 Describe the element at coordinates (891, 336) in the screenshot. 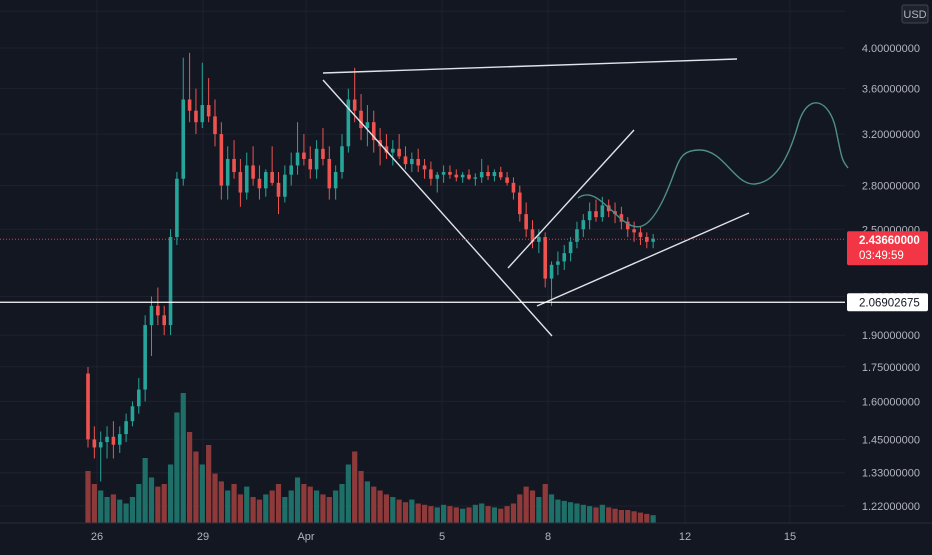

I see `price-axis-label: 1.90000000` at that location.